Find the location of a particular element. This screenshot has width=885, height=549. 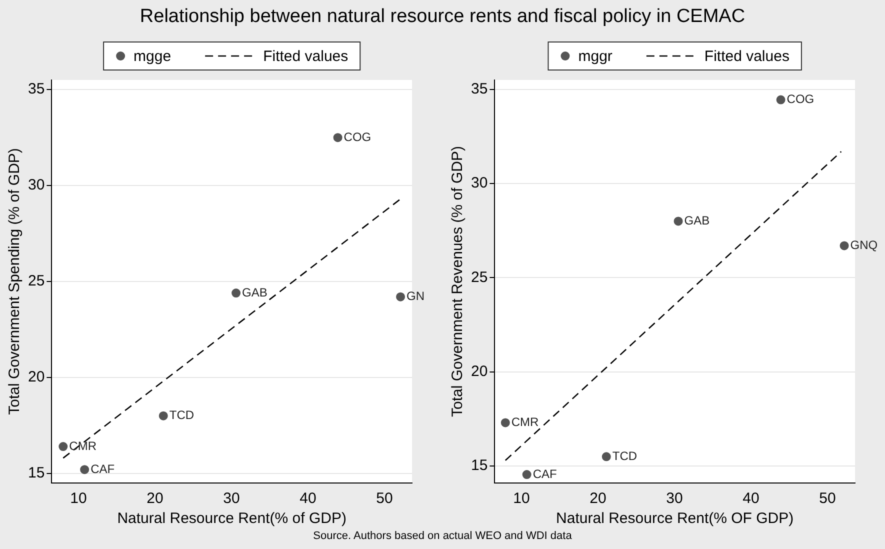

chart-title: Relationship between natural resource rents and fiscal policy in CEMAC is located at coordinates (442, 17).